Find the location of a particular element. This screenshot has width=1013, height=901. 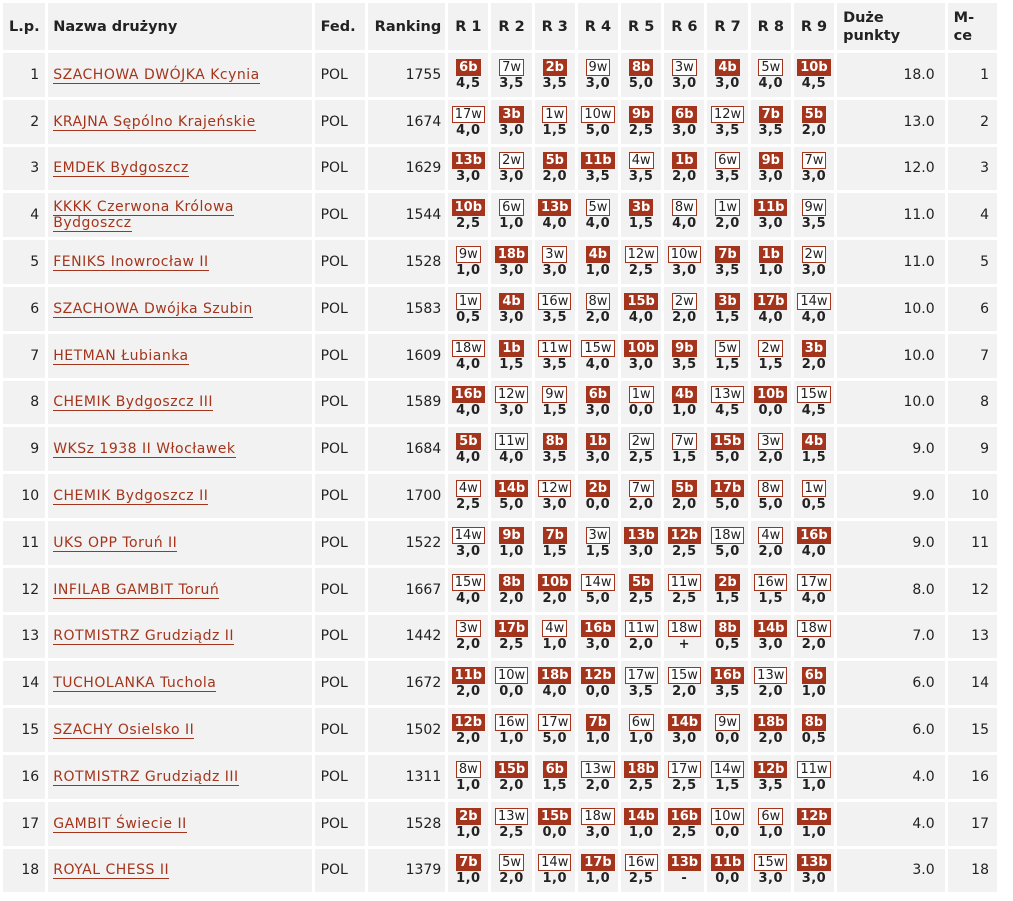

team-link: CHEMIK Bydgoszcz III is located at coordinates (133, 403).